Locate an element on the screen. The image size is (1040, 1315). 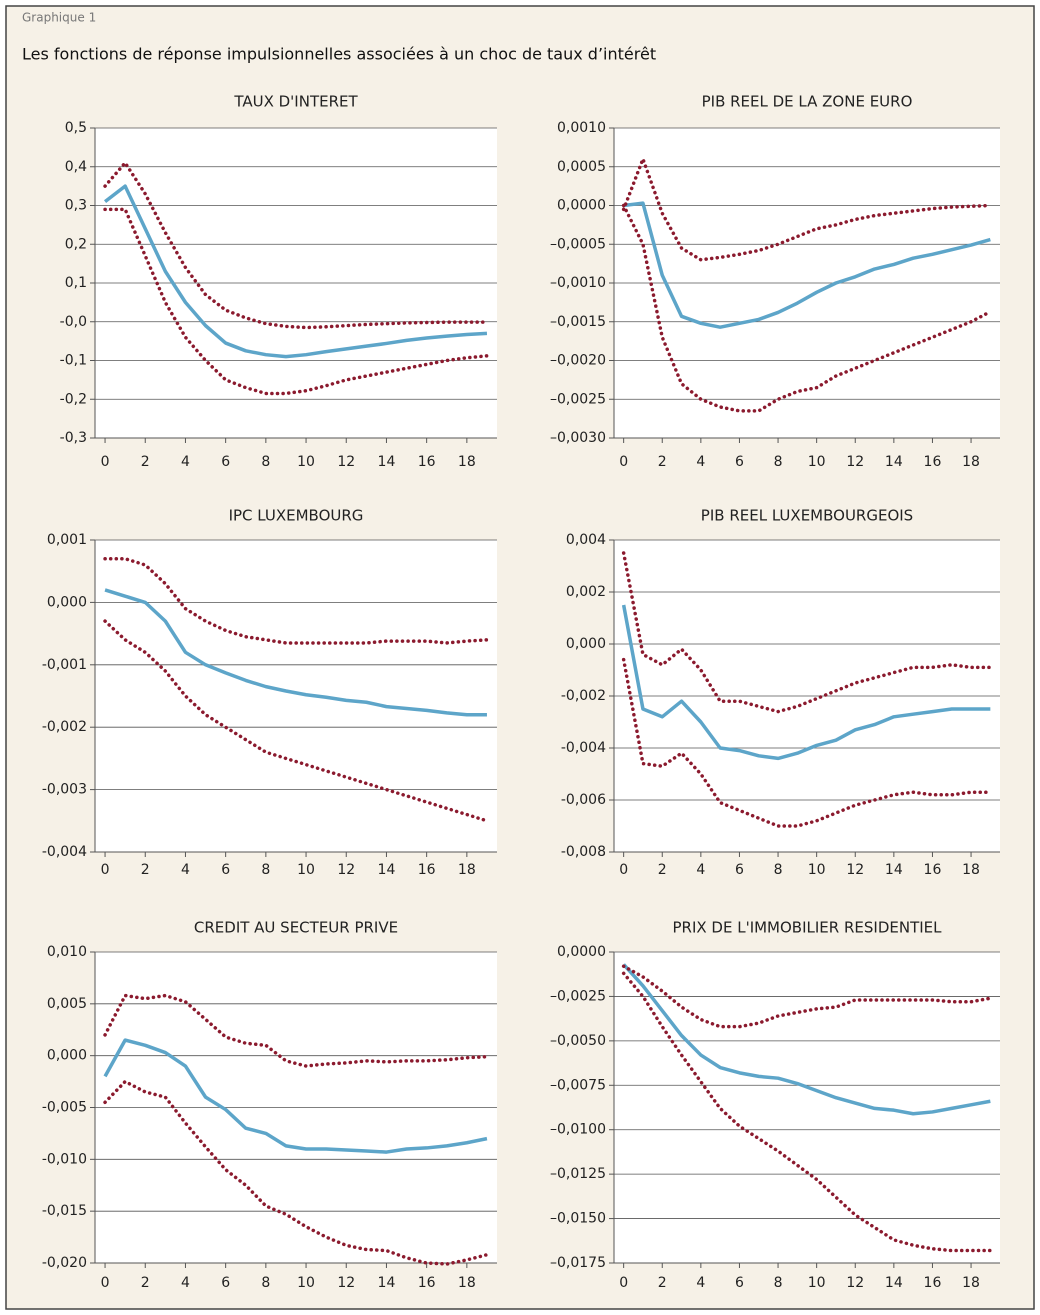
y-tick-label: –0,0005 is located at coordinates (578, 244).